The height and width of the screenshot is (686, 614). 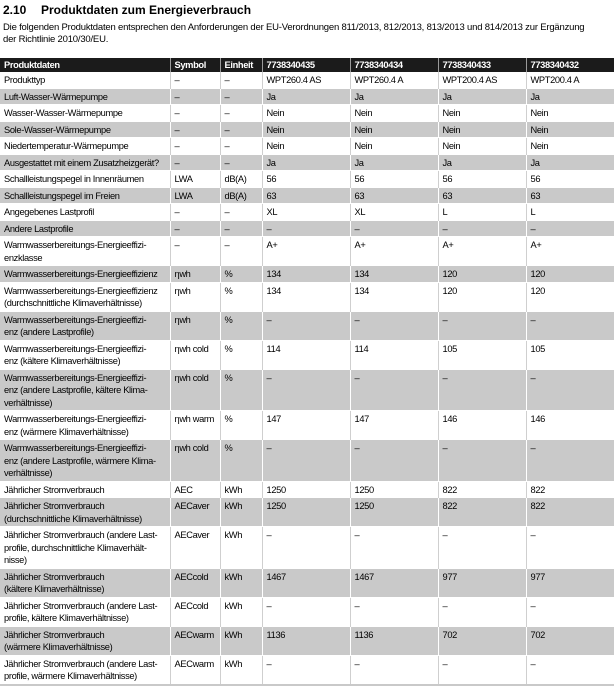 What do you see at coordinates (393, 640) in the screenshot?
I see `value-cell-2: 1136` at bounding box center [393, 640].